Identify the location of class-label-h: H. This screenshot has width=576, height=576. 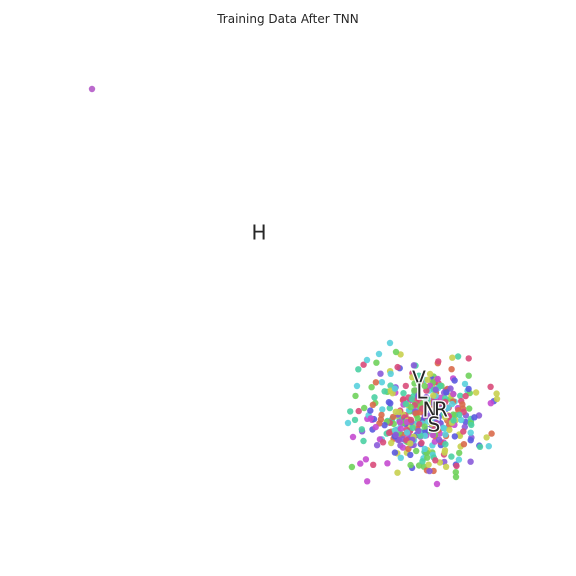
(258, 233).